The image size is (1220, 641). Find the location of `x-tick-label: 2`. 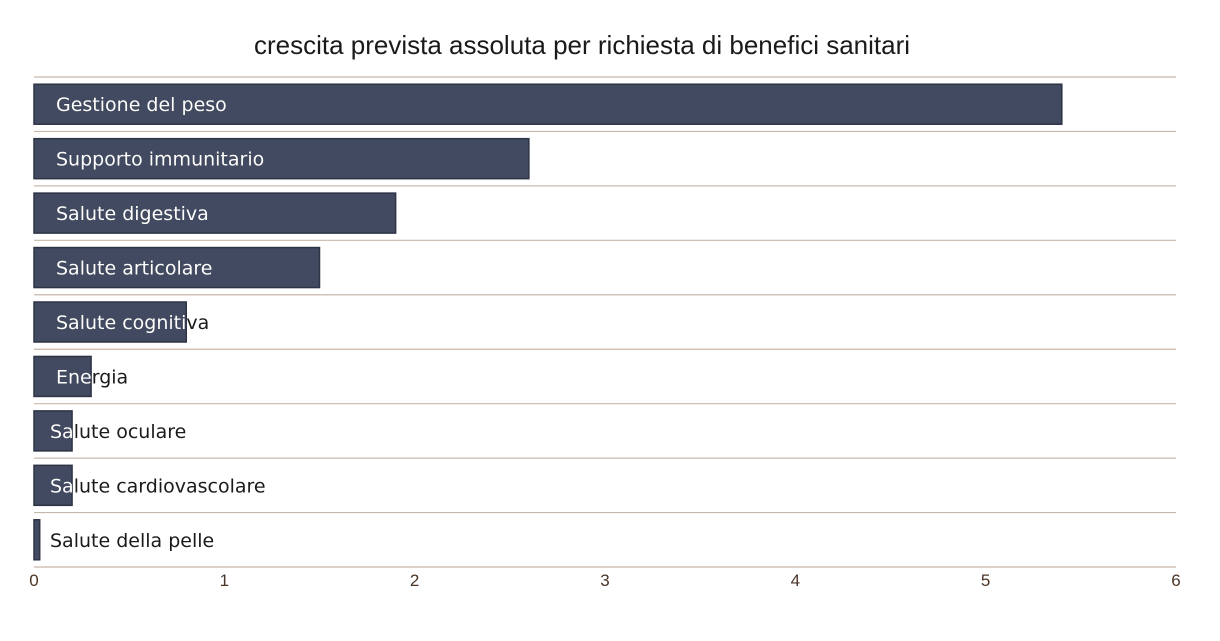

x-tick-label: 2 is located at coordinates (414, 580).